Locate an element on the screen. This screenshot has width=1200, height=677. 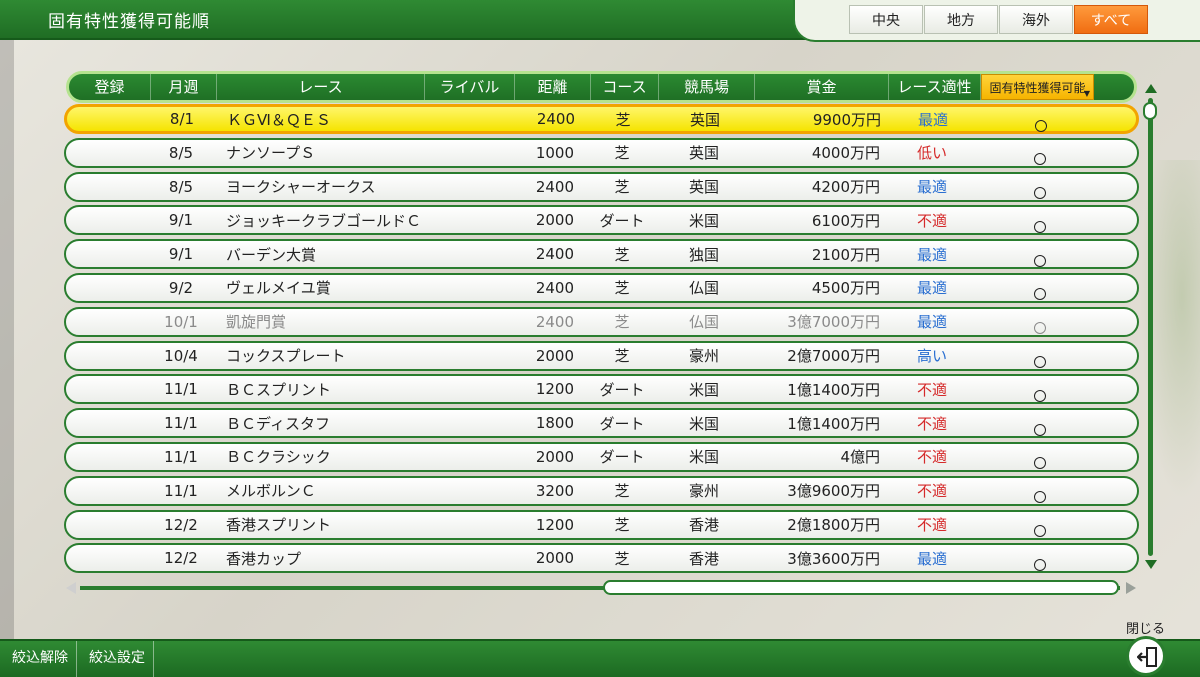
table-row: 8/5 ヨークシャーオークス 2400 芝 英国 4200万円 最適 ○ is located at coordinates (601, 186).